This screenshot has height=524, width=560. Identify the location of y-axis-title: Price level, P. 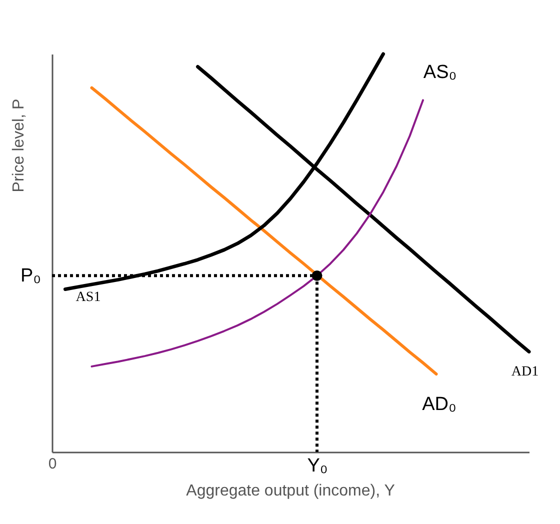
(19, 145).